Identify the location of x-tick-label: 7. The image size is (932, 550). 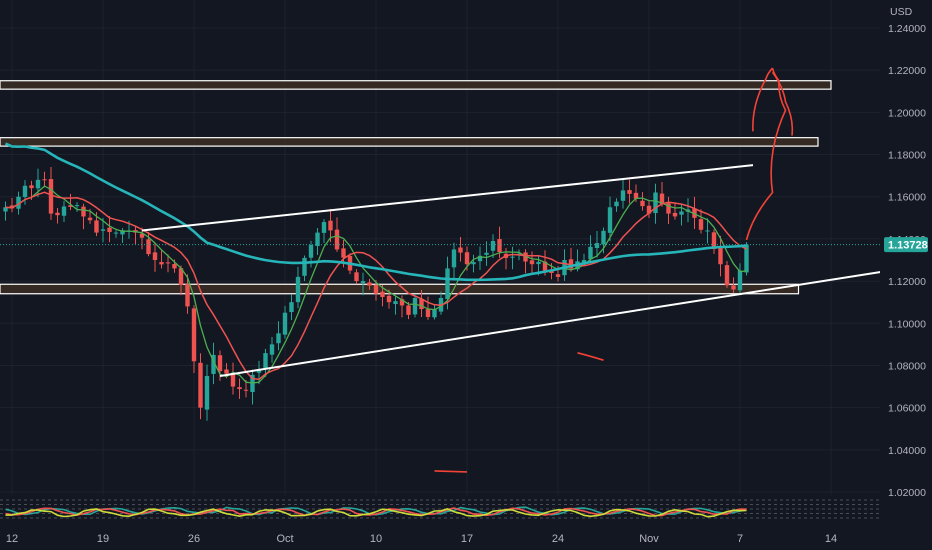
(740, 539).